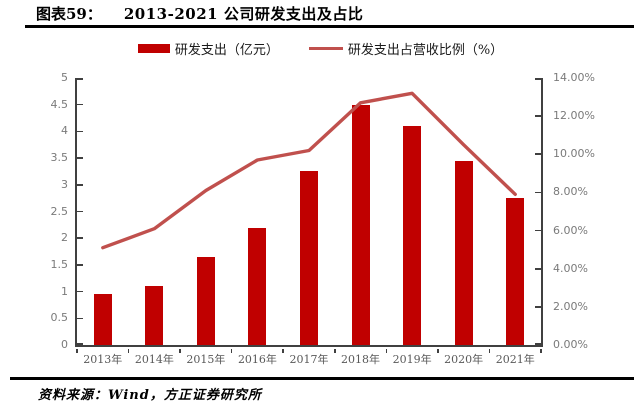 The width and height of the screenshot is (641, 414). What do you see at coordinates (360, 224) in the screenshot?
I see `bar-2018年` at bounding box center [360, 224].